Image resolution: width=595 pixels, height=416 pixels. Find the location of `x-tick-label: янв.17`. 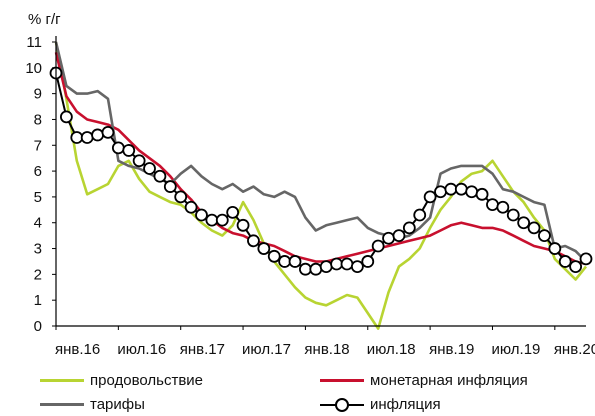

x-tick-label: янв.17 is located at coordinates (202, 349).